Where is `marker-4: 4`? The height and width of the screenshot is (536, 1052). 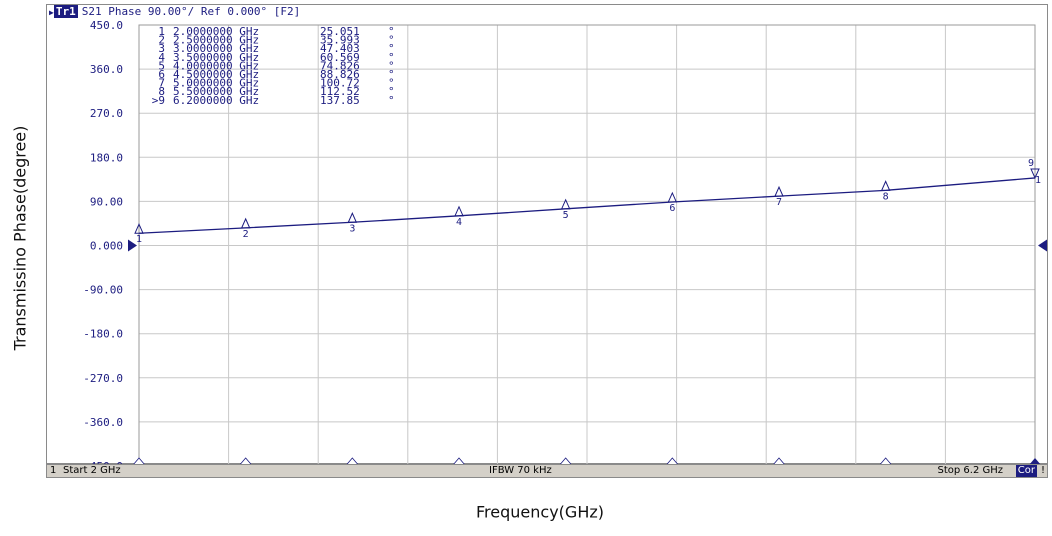
marker-4: 4 is located at coordinates (459, 216).